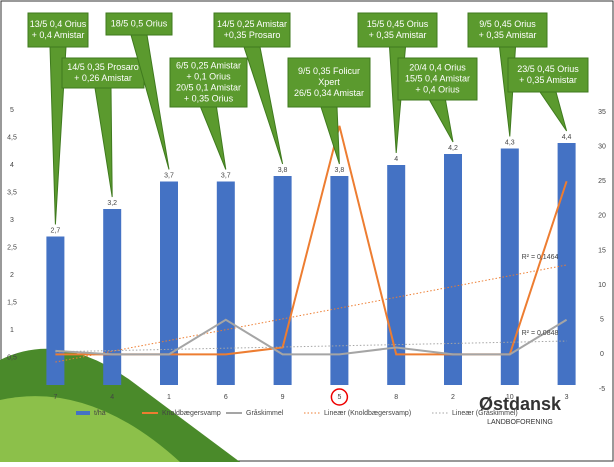 This screenshot has width=614, height=467. What do you see at coordinates (602, 389) in the screenshot?
I see `y2-tick-label: -5` at bounding box center [602, 389].